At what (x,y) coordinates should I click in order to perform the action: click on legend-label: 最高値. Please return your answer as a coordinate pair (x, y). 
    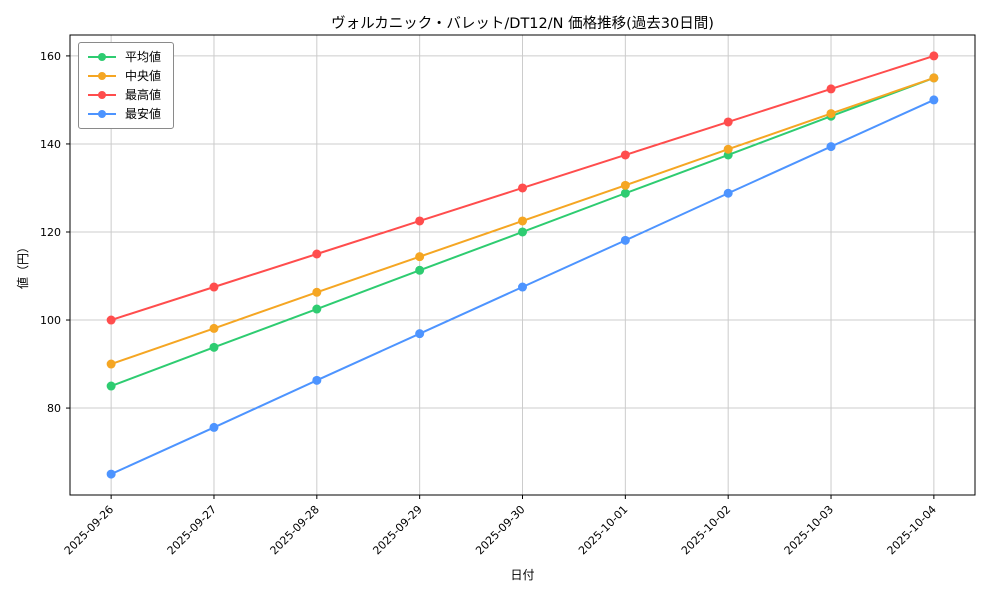
    Looking at the image, I should click on (143, 95).